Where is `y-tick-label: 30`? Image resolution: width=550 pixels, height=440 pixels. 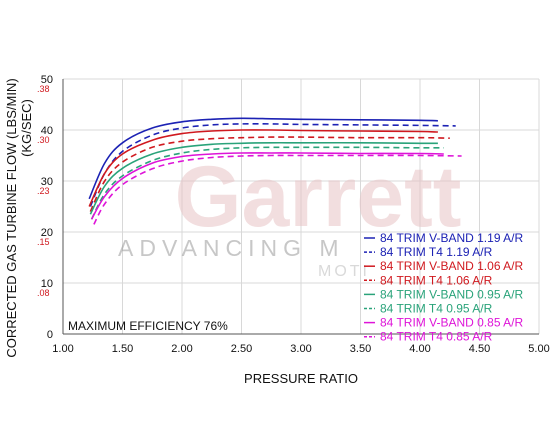
y-tick-label: 30 is located at coordinates (47, 182).